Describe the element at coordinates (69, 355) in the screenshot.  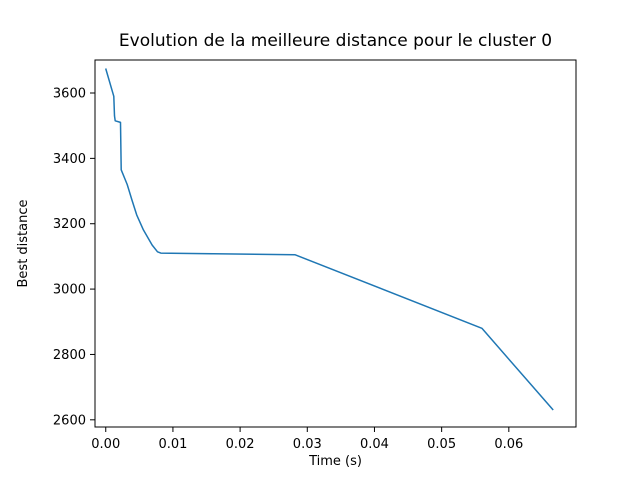
I see `y-tick-label: 2800` at that location.